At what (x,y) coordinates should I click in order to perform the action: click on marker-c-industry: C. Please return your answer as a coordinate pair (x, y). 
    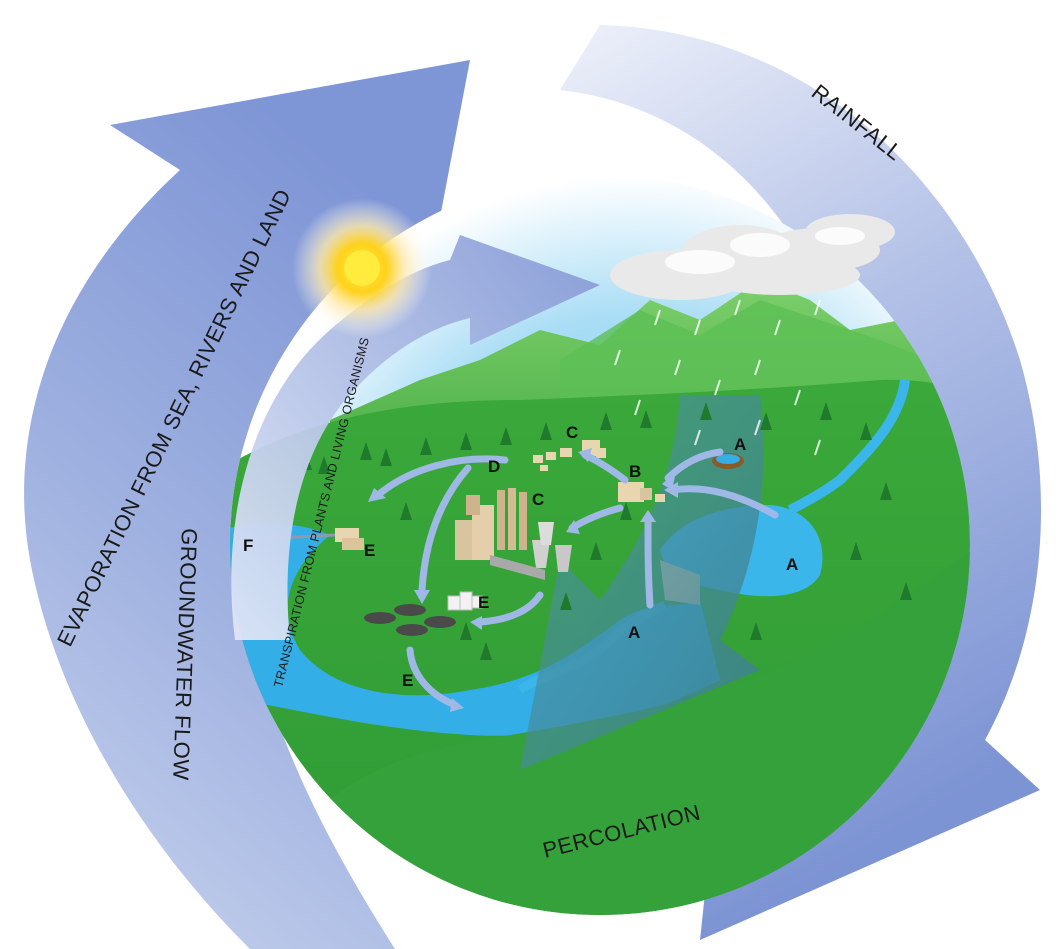
    Looking at the image, I should click on (538, 499).